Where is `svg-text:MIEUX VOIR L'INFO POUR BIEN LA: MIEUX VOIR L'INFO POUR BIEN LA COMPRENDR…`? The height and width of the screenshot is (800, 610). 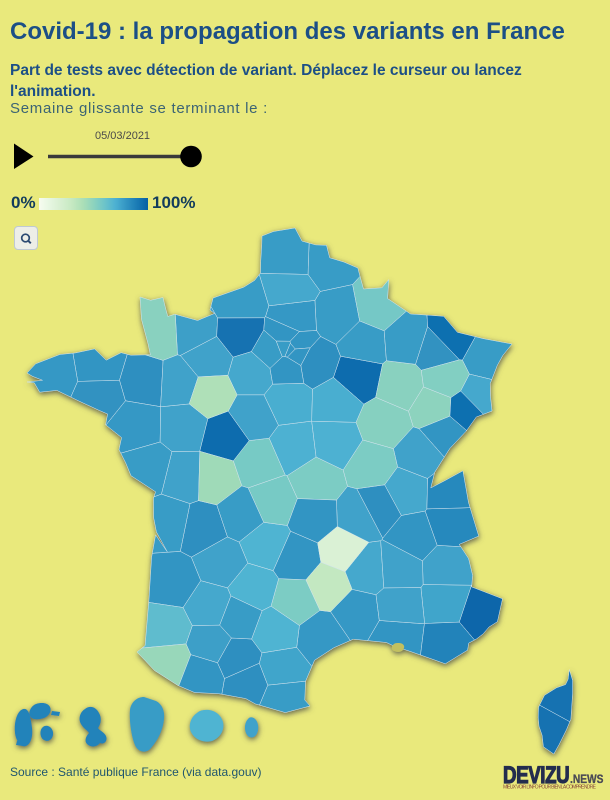
svg-text:MIEUX VOIR L'INFO POUR BIEN LA: MIEUX VOIR L'INFO POUR BIEN LA COMPRENDR… is located at coordinates (550, 788).